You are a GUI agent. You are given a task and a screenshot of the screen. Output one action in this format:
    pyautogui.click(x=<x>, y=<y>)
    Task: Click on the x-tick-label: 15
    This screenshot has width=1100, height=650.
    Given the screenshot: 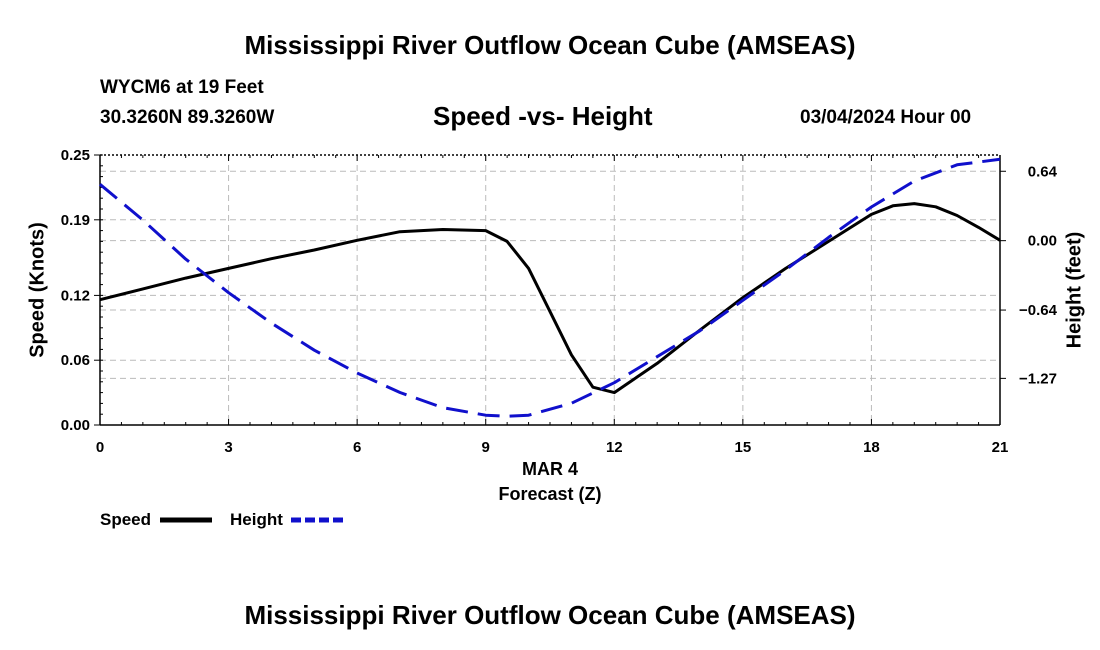 What is the action you would take?
    pyautogui.click(x=743, y=447)
    